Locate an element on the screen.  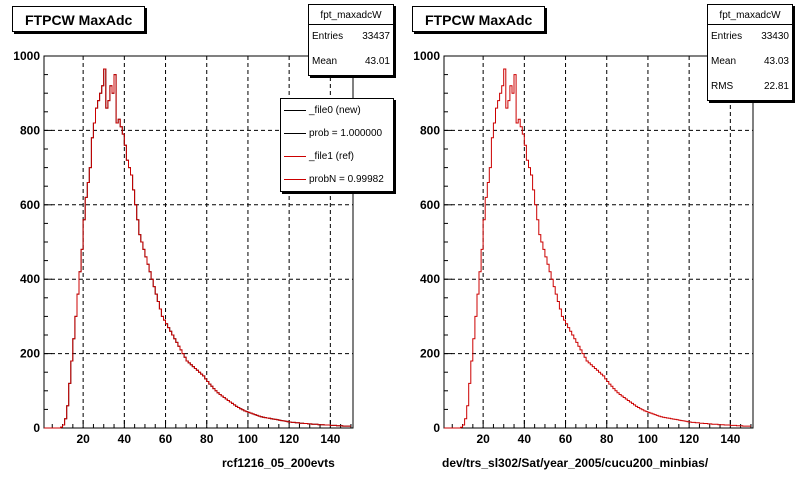
left-stats-mean-label: Mean is located at coordinates (325, 61).